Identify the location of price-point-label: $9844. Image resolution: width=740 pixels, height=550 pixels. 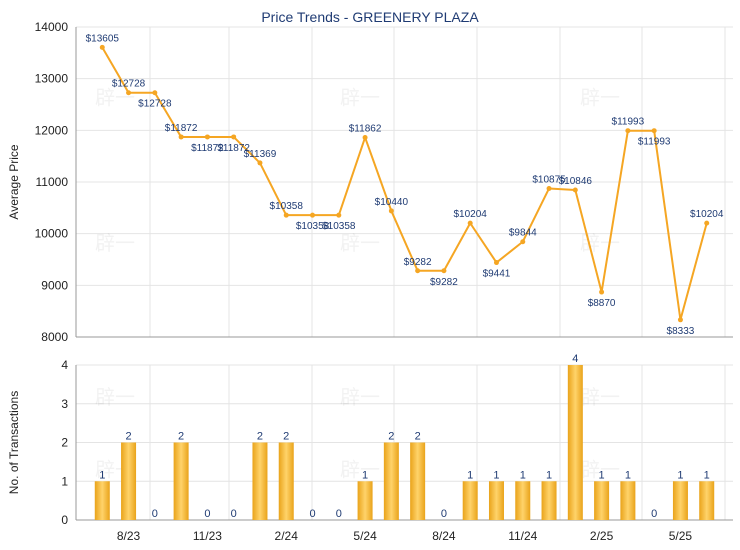
(523, 233).